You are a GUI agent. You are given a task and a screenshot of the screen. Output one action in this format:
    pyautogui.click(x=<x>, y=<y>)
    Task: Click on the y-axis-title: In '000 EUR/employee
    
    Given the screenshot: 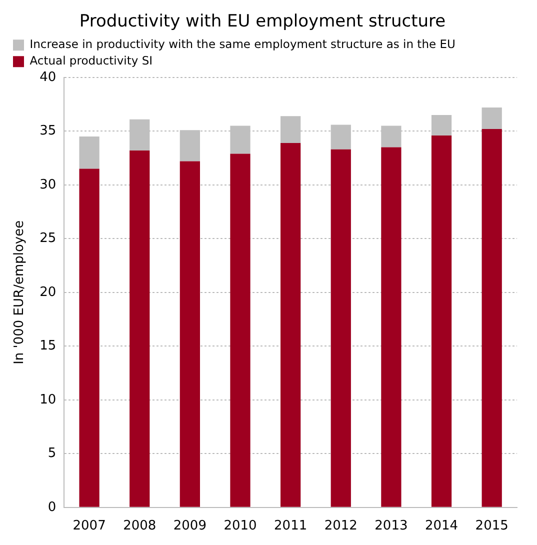 What is the action you would take?
    pyautogui.click(x=20, y=292)
    